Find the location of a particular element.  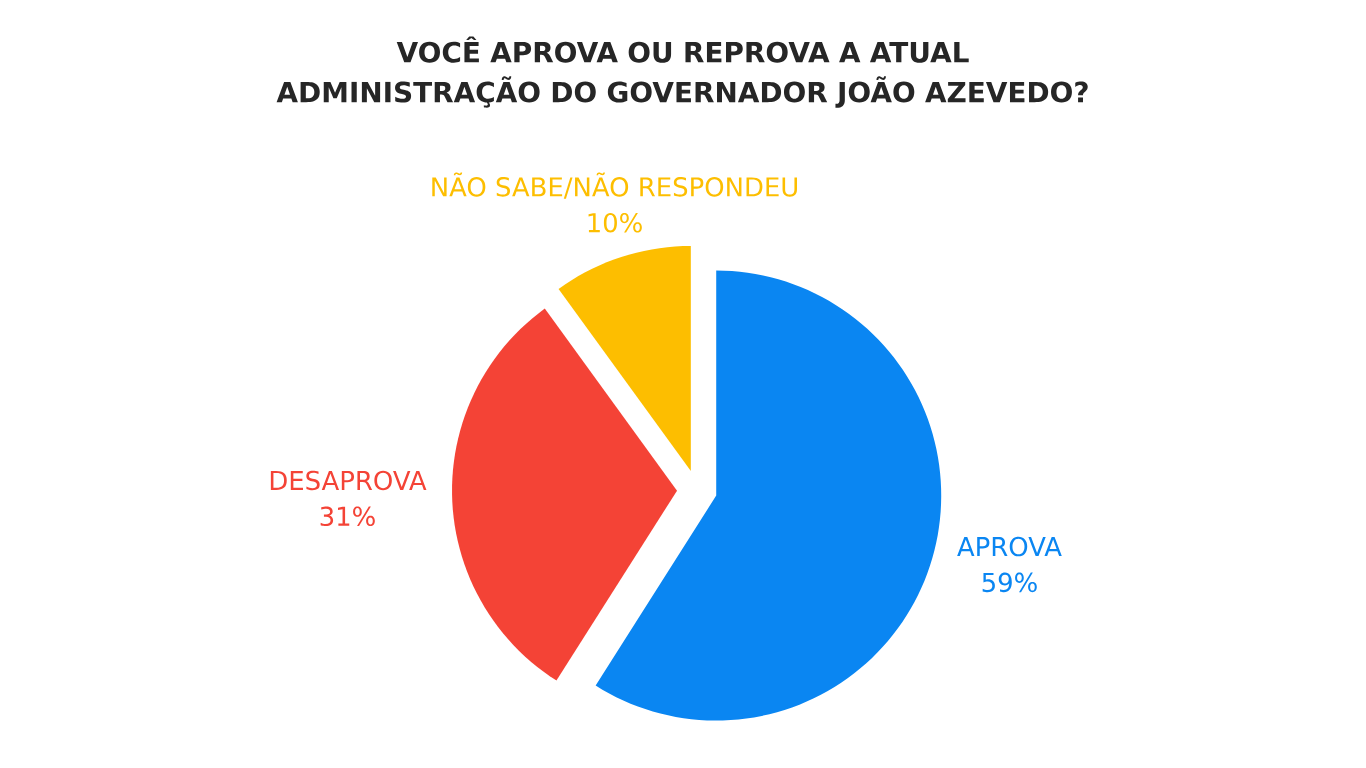

data-label: 31% is located at coordinates (347, 516).